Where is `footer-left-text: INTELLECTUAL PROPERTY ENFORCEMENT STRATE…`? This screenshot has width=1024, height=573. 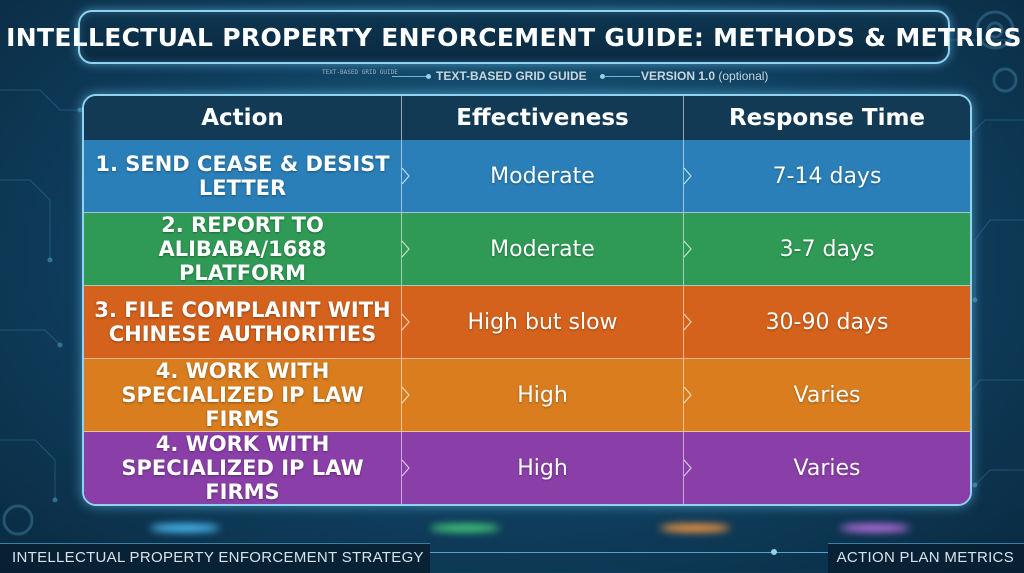
footer-left-text: INTELLECTUAL PROPERTY ENFORCEMENT STRATE… is located at coordinates (218, 557).